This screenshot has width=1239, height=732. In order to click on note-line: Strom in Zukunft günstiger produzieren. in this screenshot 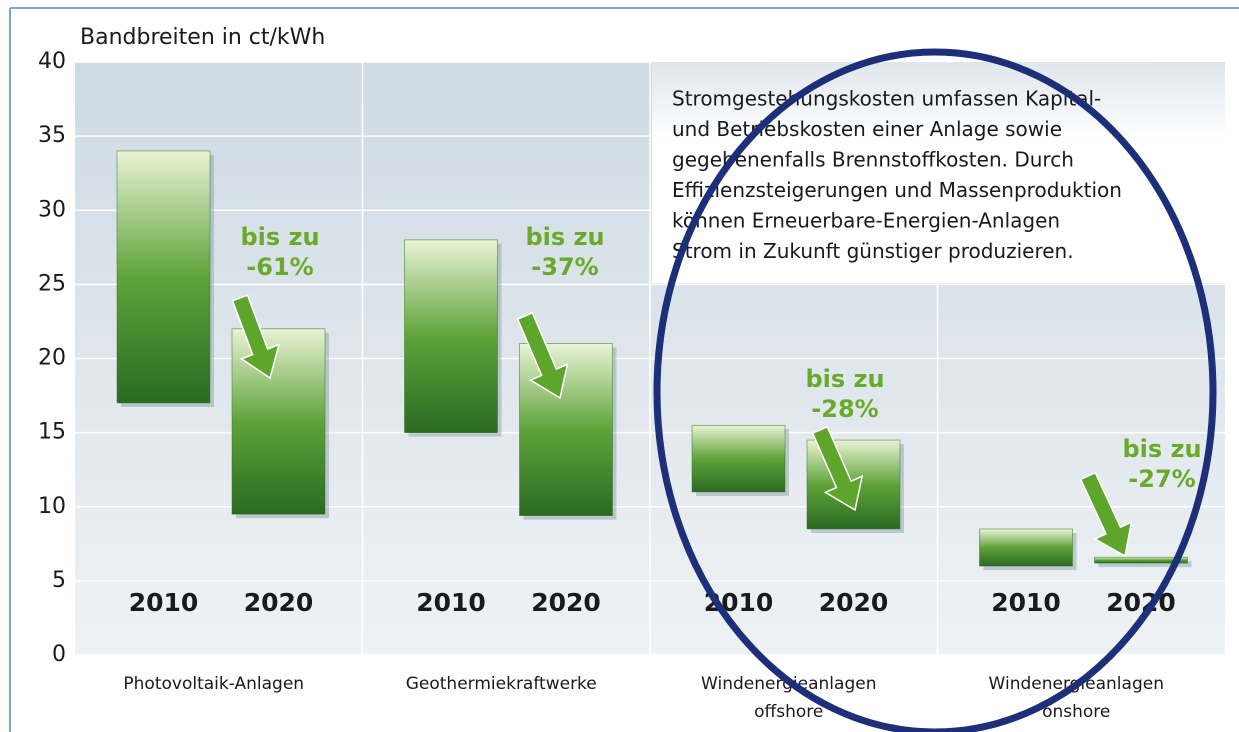, I will do `click(873, 251)`.